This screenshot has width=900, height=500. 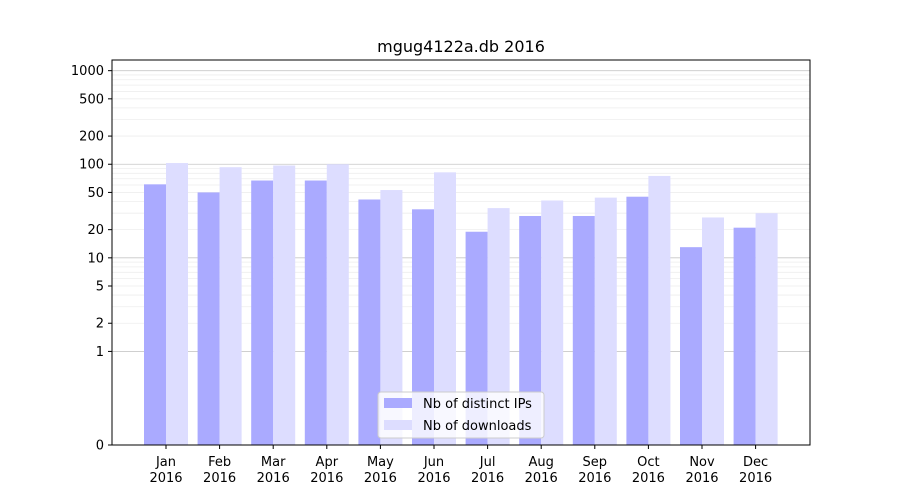 I want to click on x-tick-label: May 2016, so click(x=380, y=470).